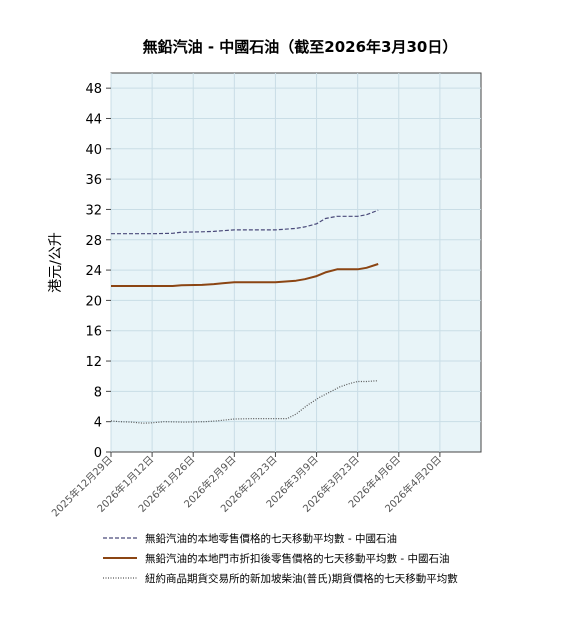 The width and height of the screenshot is (580, 624). What do you see at coordinates (93, 332) in the screenshot?
I see `y-tick-label: 16` at bounding box center [93, 332].